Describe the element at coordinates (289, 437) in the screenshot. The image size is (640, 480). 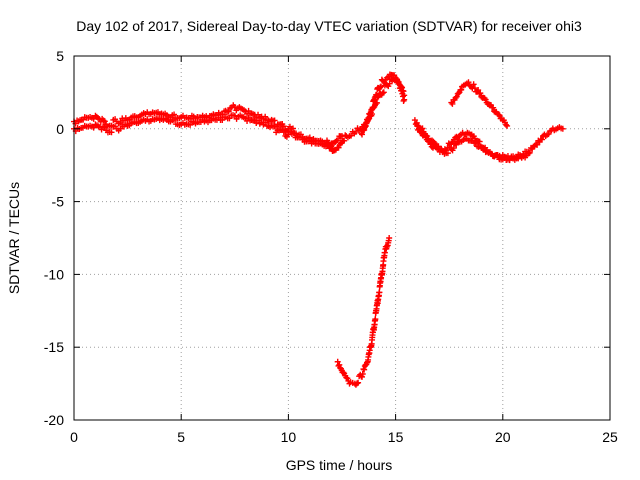
I see `x-tick-label: 10` at that location.